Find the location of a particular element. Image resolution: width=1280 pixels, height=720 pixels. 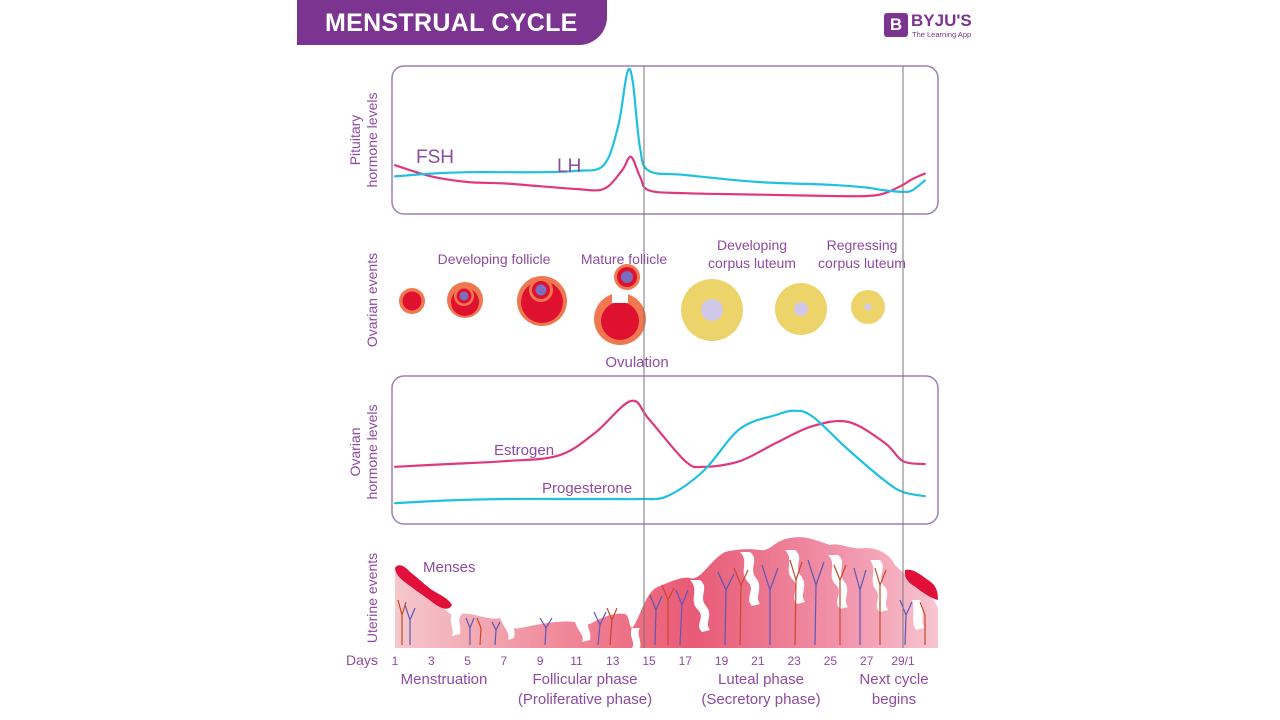

ovulation-label: Ovulation is located at coordinates (636, 362).